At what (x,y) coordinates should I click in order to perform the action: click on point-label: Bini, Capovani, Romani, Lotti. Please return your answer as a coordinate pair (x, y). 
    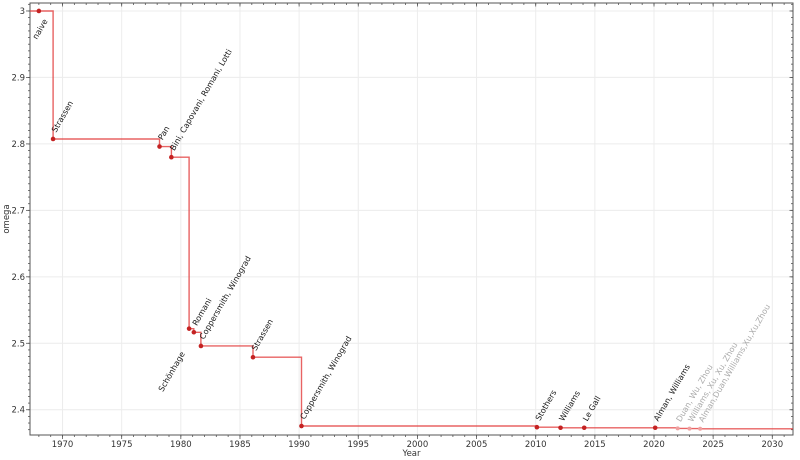
    Looking at the image, I should click on (201, 100).